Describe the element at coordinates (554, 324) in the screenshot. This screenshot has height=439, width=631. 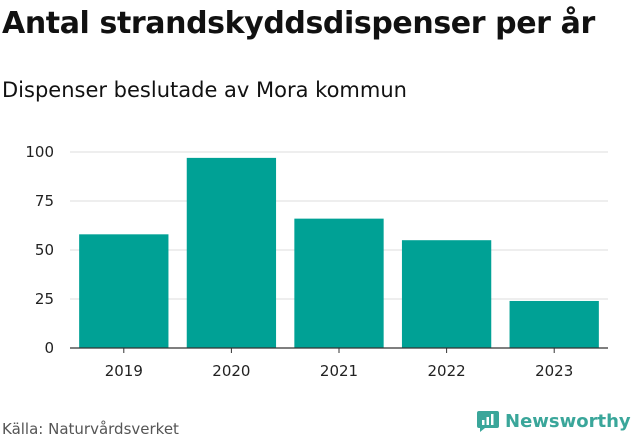
I see `bar-2023` at that location.